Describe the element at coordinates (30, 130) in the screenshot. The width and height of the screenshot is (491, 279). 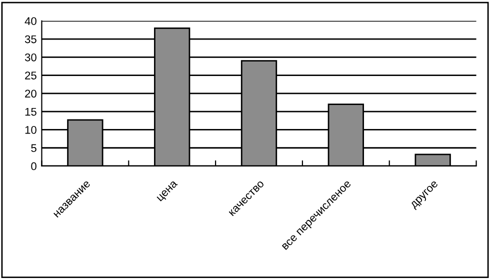
I see `y-tick-label: 10` at that location.